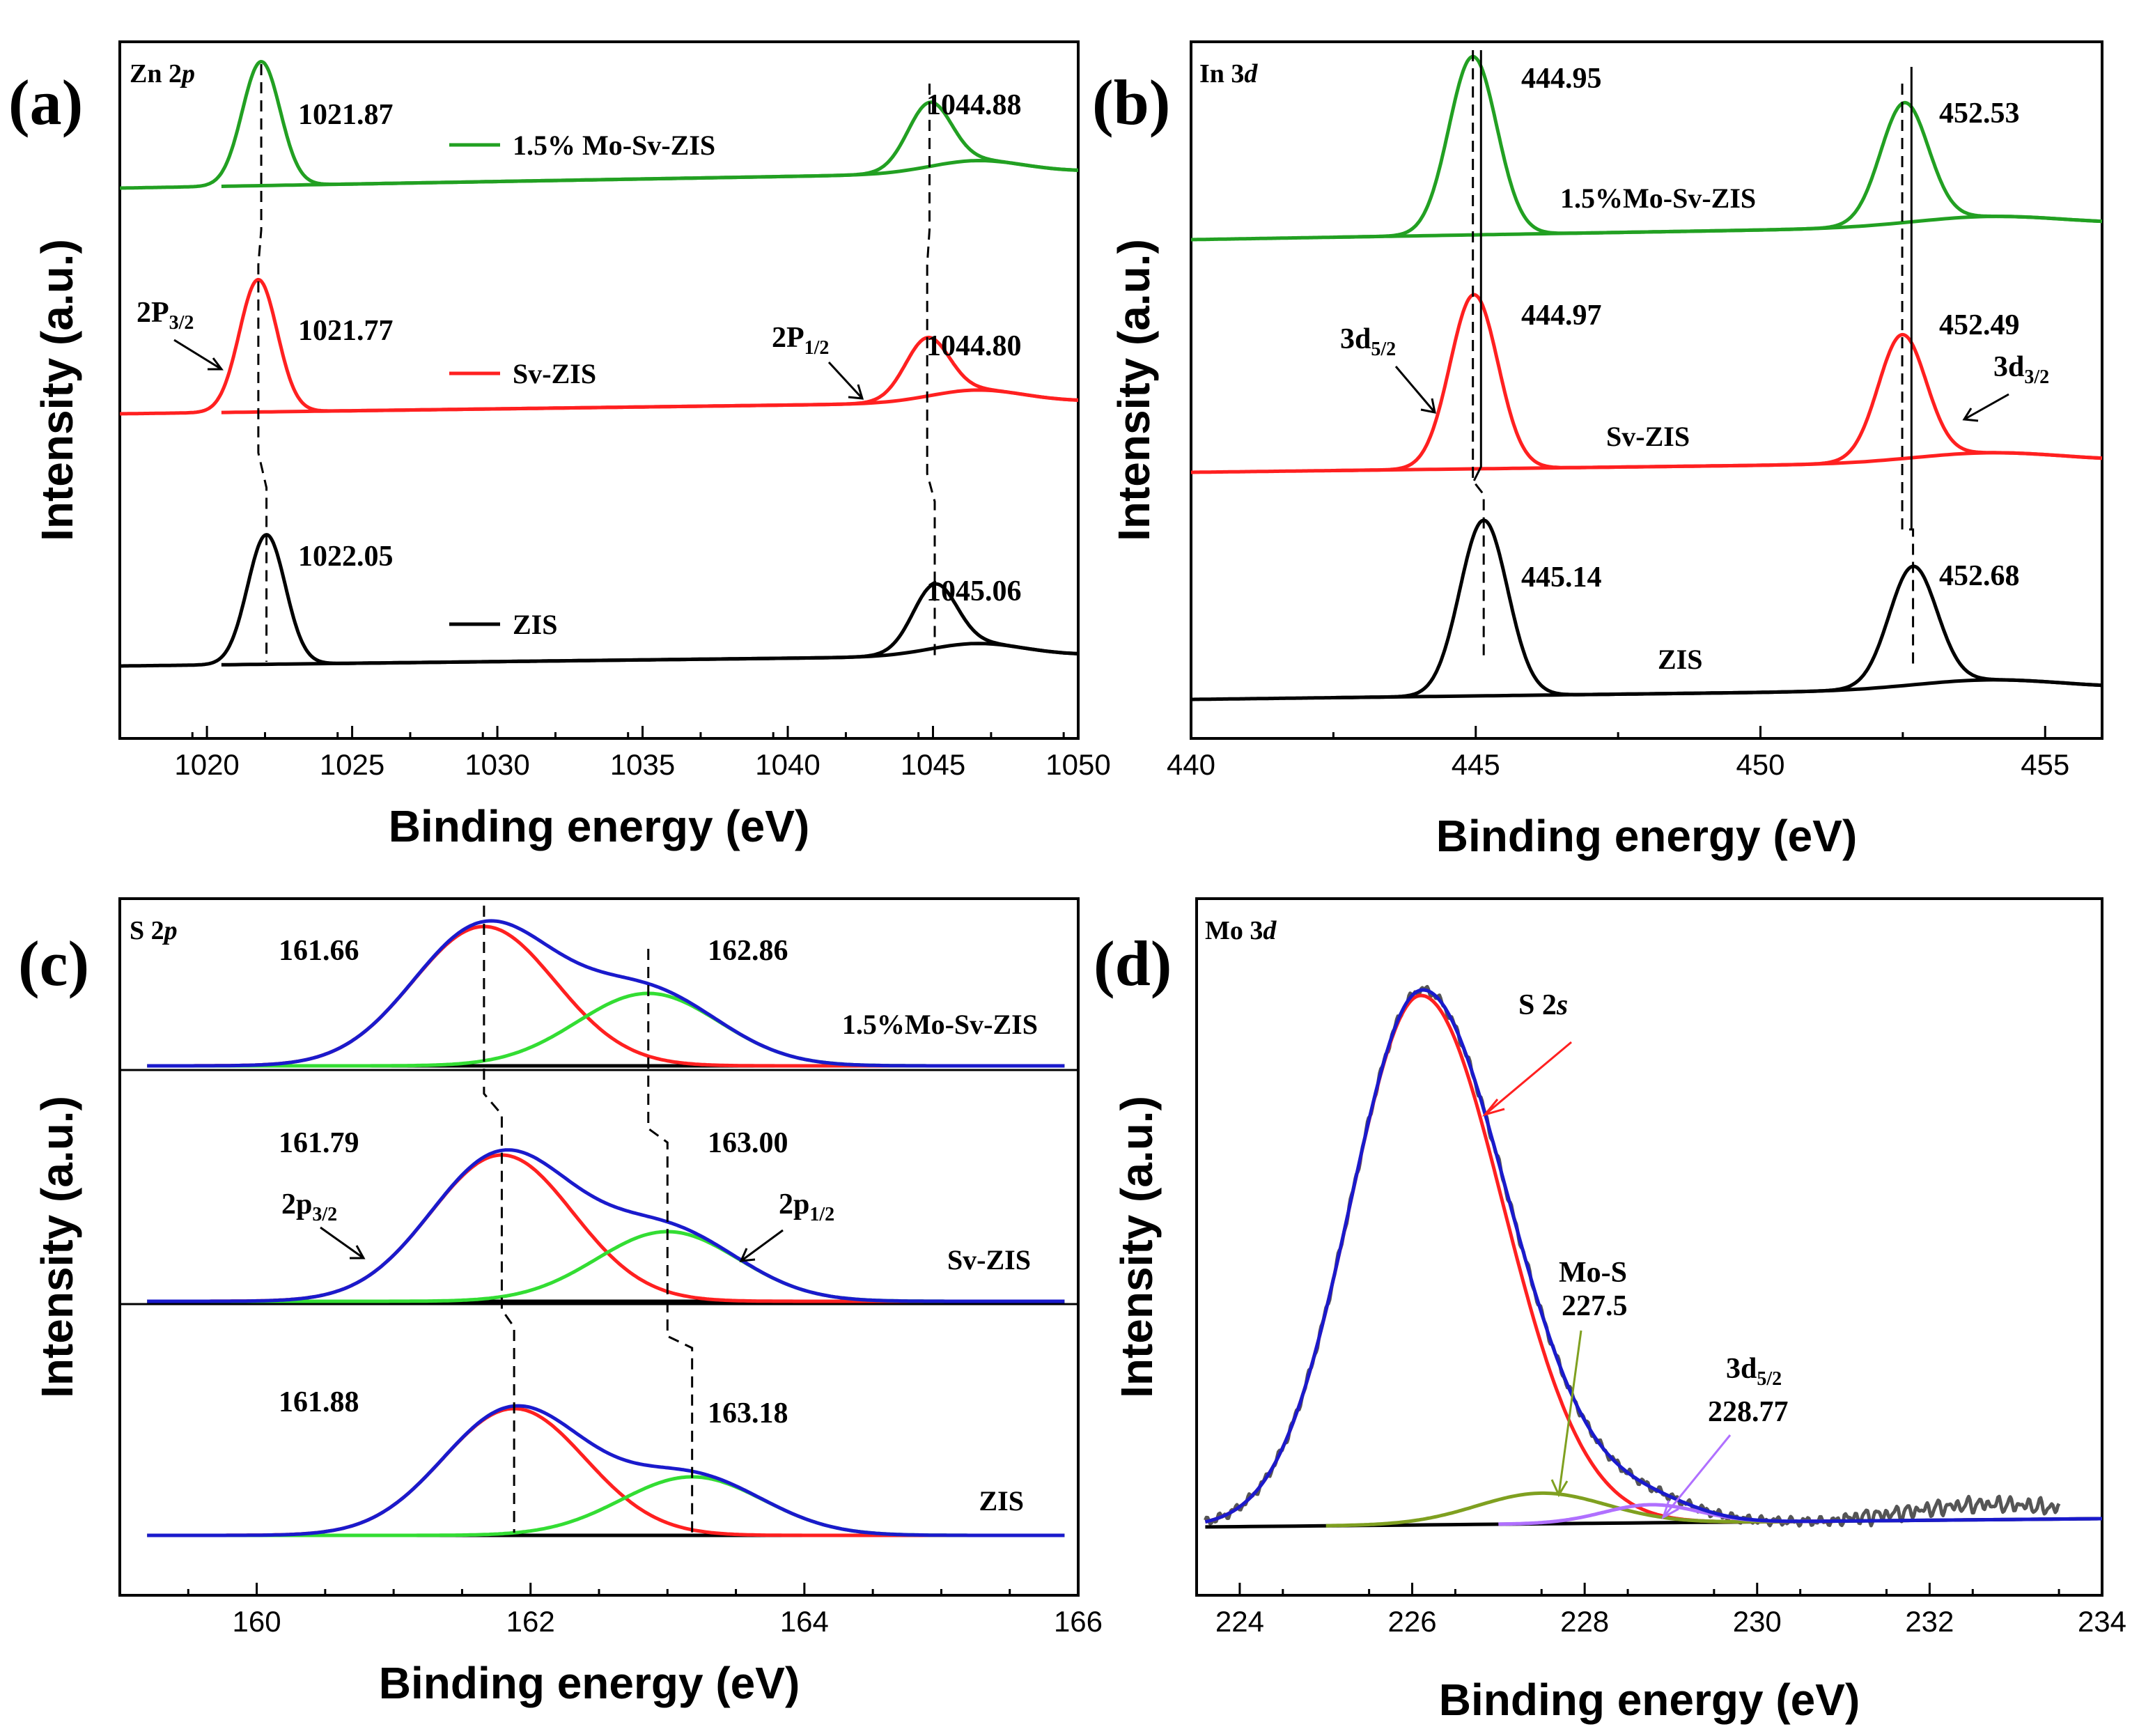  What do you see at coordinates (1561, 316) in the screenshot?
I see `panel-b-peak-label: 444.97` at bounding box center [1561, 316].